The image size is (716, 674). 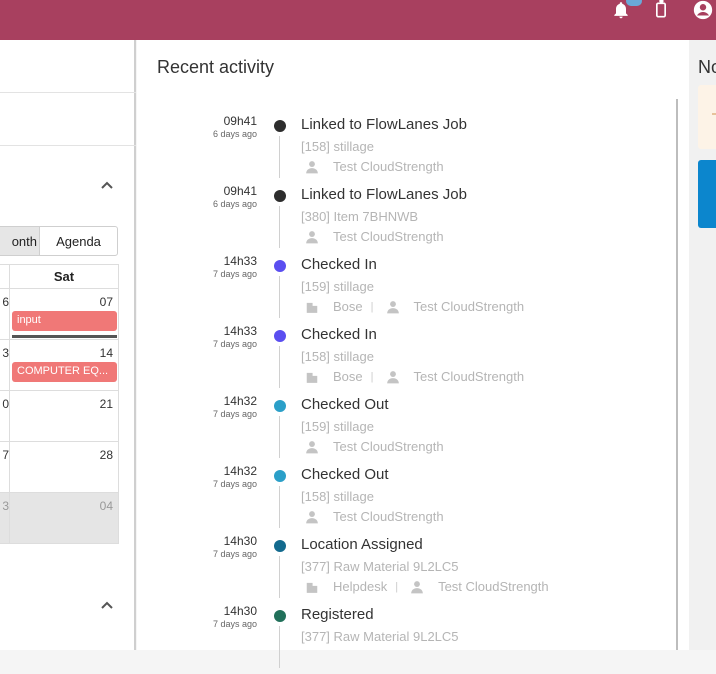 I want to click on calendar-week-row: 0 21, so click(x=59, y=416).